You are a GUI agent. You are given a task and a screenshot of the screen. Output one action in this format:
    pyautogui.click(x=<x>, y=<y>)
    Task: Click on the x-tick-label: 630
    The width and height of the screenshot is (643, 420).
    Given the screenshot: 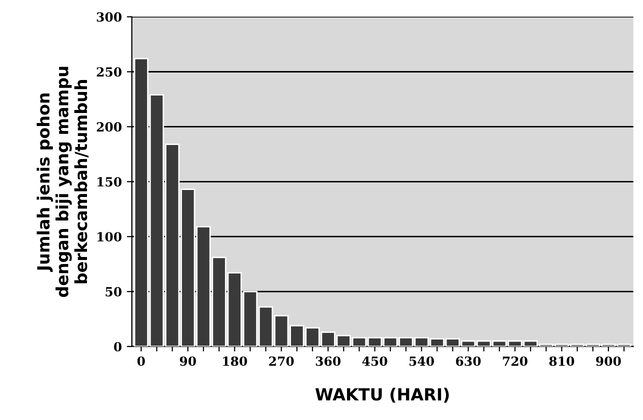 What is the action you would take?
    pyautogui.click(x=468, y=361)
    